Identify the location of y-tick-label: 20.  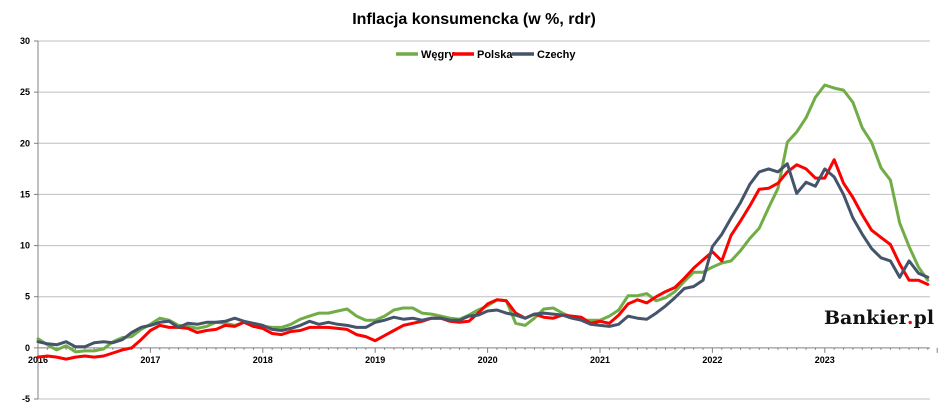
(25, 143).